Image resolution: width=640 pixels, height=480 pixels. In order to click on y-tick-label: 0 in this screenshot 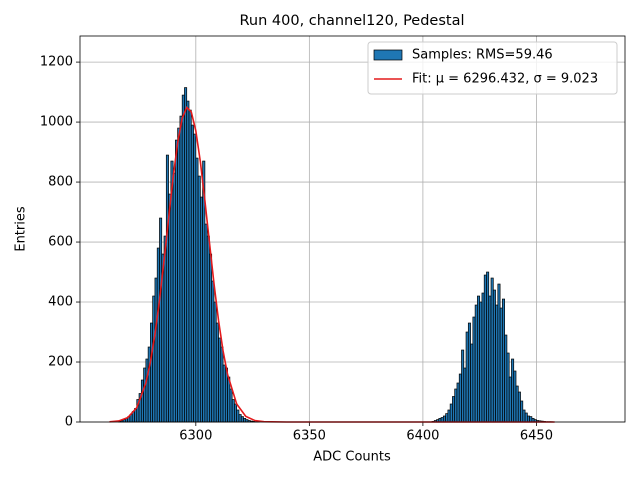, I will do `click(69, 422)`.